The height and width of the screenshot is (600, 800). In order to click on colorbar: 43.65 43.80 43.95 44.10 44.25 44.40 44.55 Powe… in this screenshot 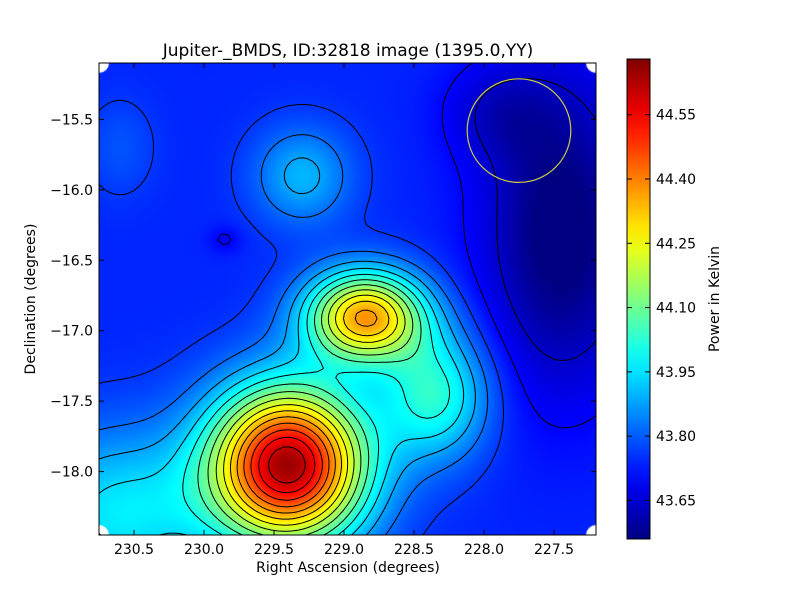, I will do `click(674, 299)`.